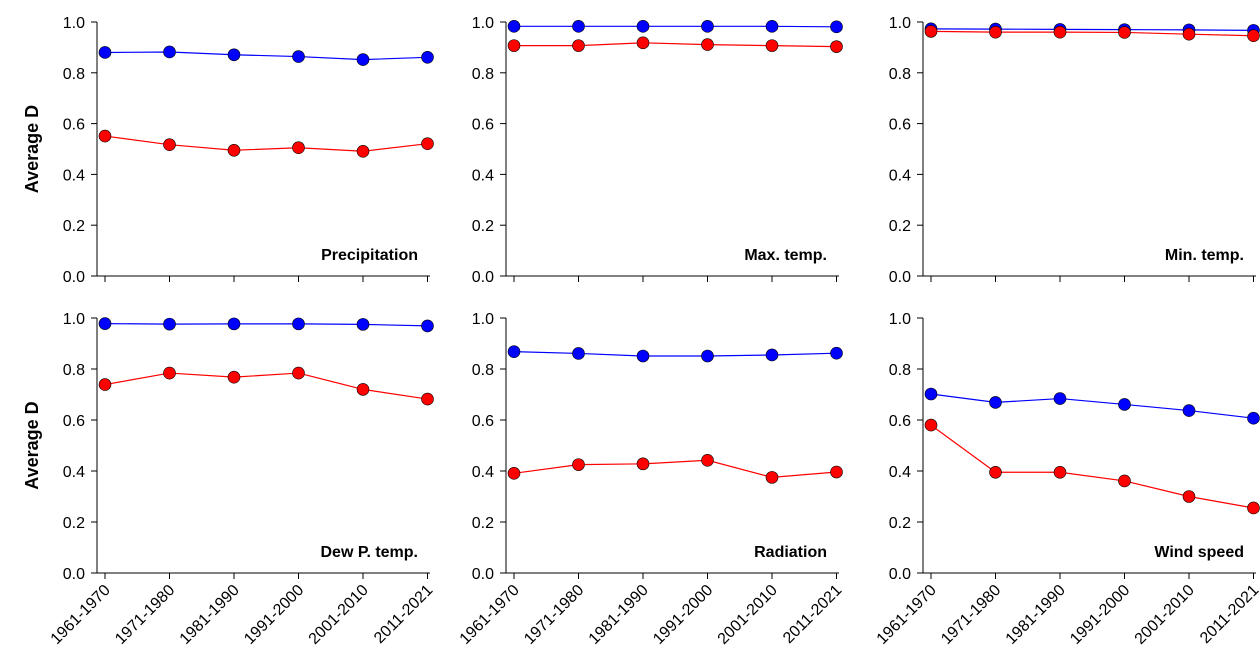  Describe the element at coordinates (339, 615) in the screenshot. I see `x-tick-label: 2001-2010` at that location.